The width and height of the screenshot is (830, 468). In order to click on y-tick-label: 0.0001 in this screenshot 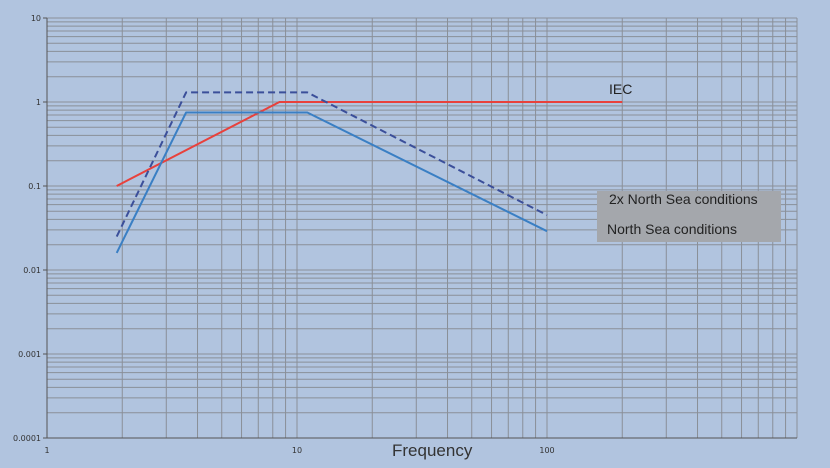, I will do `click(27, 438)`.